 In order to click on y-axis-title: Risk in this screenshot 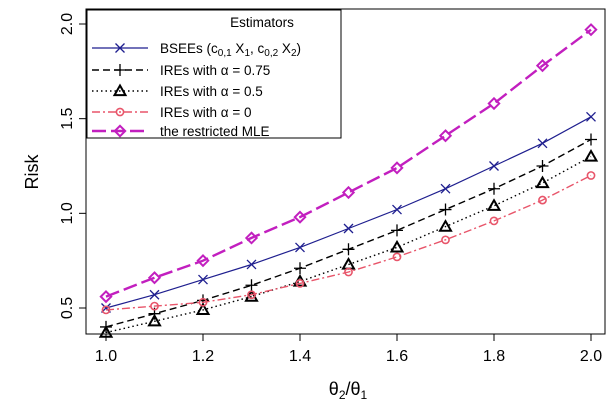, I will do `click(32, 172)`.